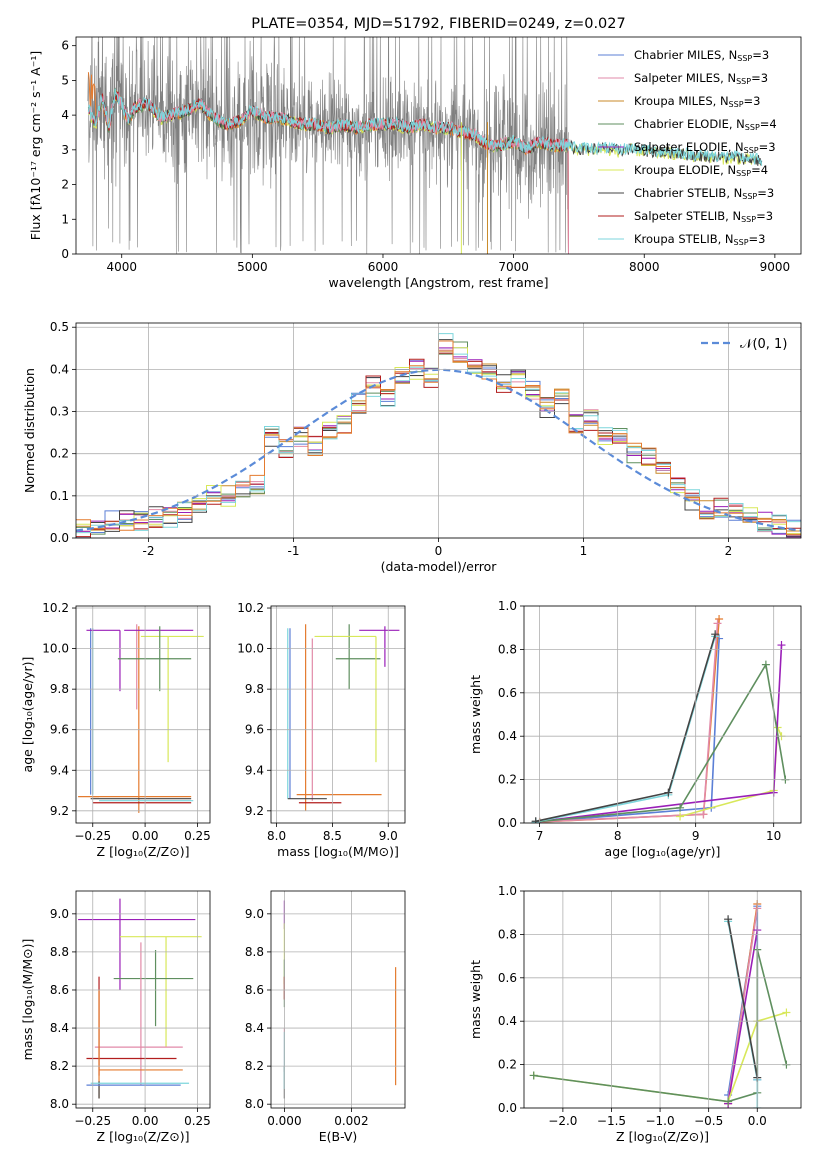 This screenshot has height=1170, width=819. Describe the element at coordinates (773, 836) in the screenshot. I see `x-tick-label: 10` at that location.